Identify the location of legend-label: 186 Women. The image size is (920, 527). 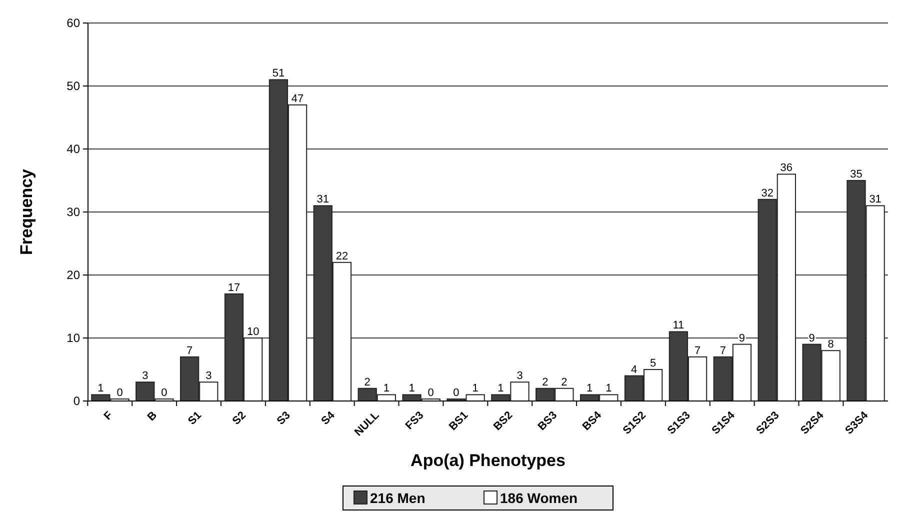
(539, 498).